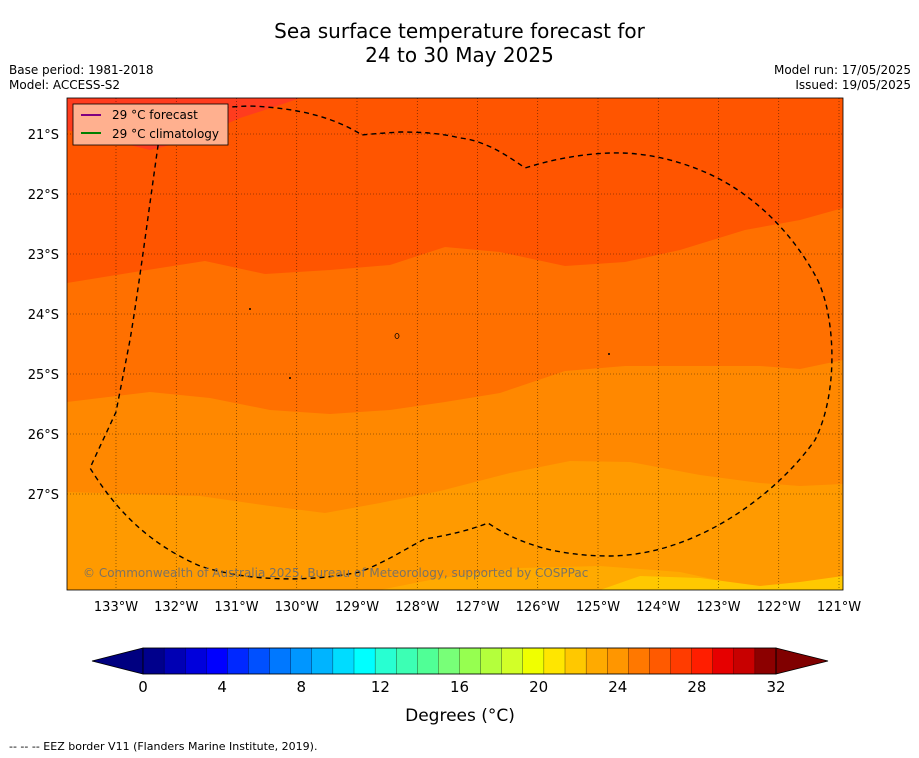 This screenshot has height=758, width=919. What do you see at coordinates (459, 31) in the screenshot?
I see `map-title-line1: Sea surface temperature forecast for` at bounding box center [459, 31].